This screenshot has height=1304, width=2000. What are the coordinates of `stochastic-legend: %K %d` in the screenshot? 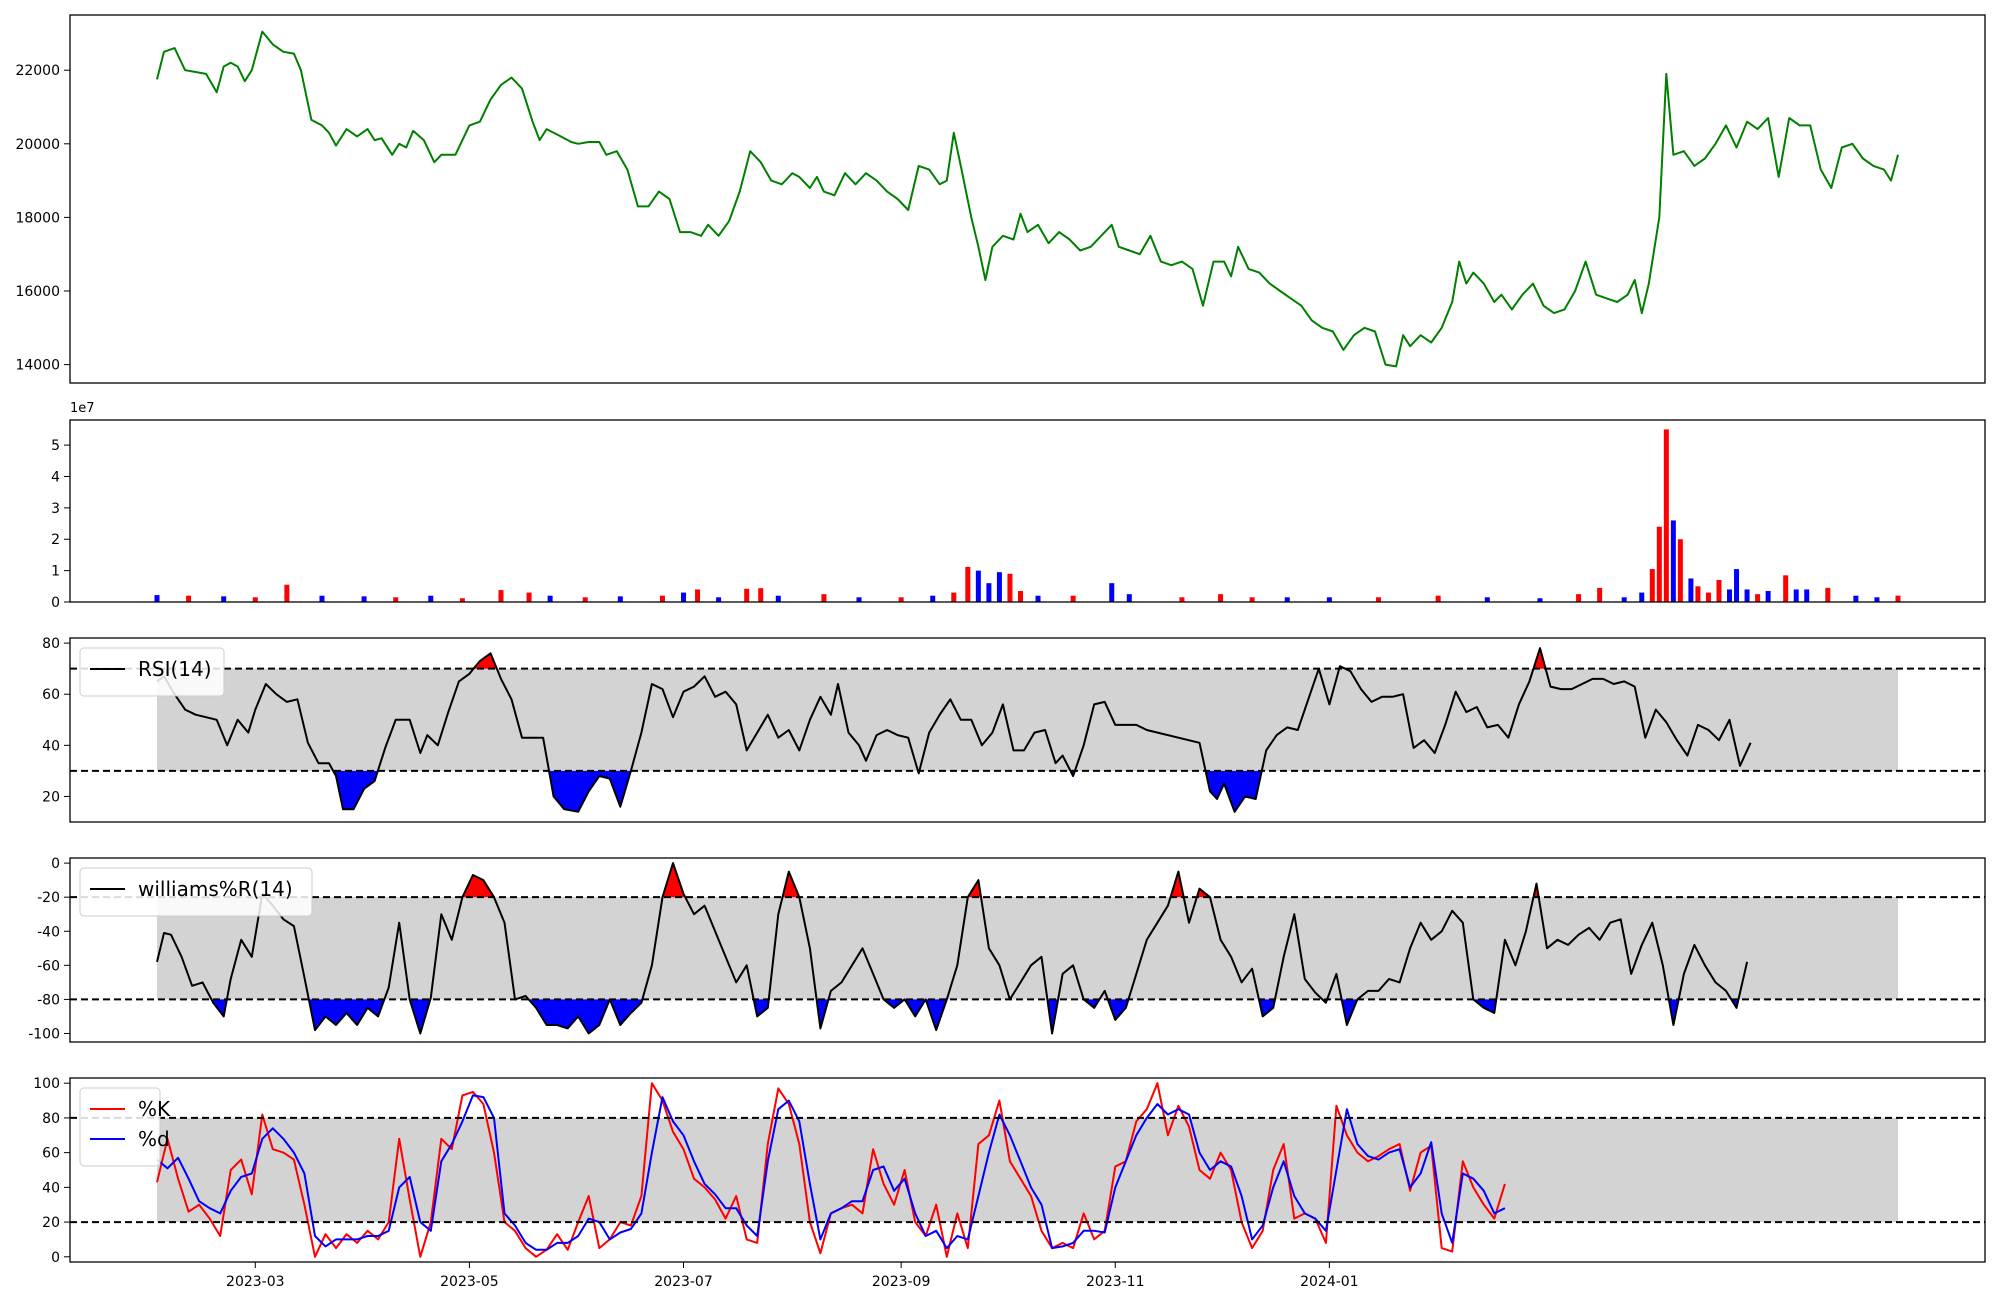 It's located at (125, 1127).